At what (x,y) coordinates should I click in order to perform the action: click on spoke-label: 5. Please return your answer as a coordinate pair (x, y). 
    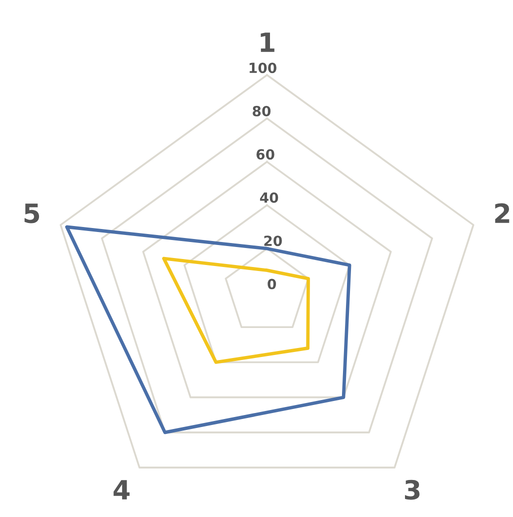
    Looking at the image, I should click on (32, 214).